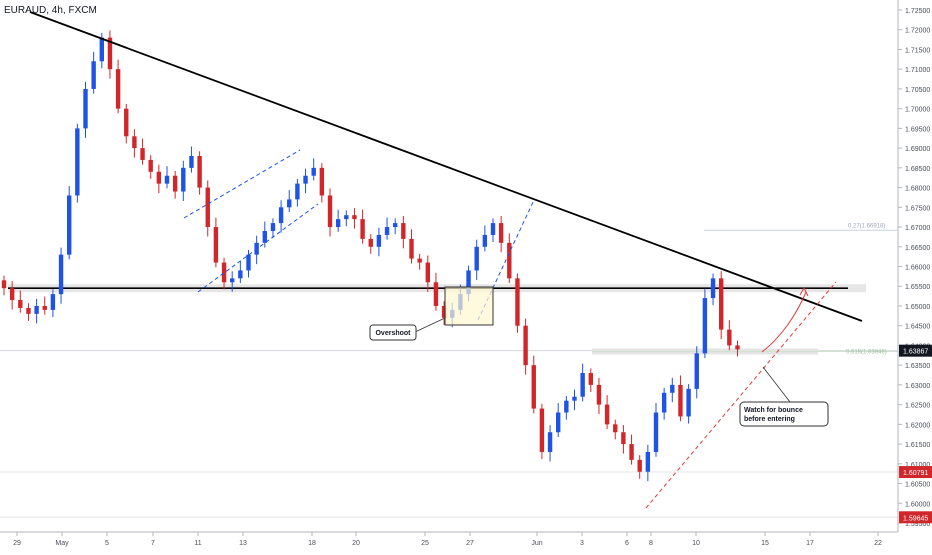 The image size is (932, 555). I want to click on channel-lower-line, so click(258, 248).